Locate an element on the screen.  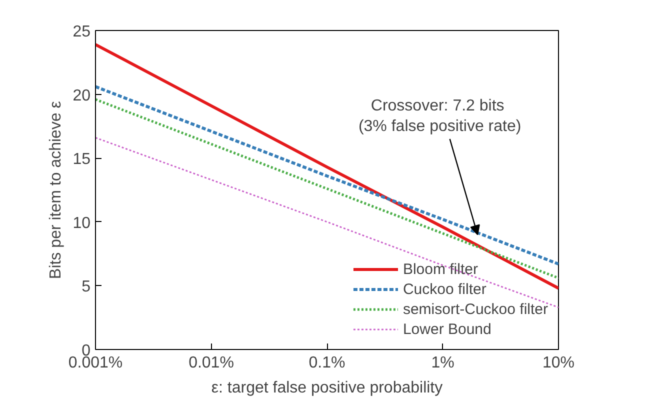
legend-label: Cuckoo filter is located at coordinates (444, 289).